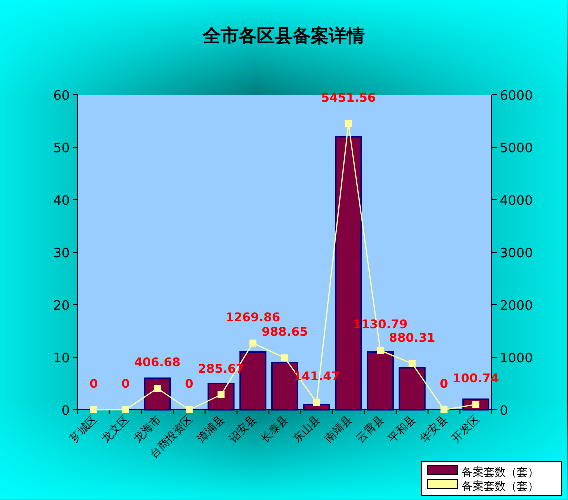 Image resolution: width=568 pixels, height=500 pixels. Describe the element at coordinates (253, 317) in the screenshot. I see `data-label: 1269.86` at that location.